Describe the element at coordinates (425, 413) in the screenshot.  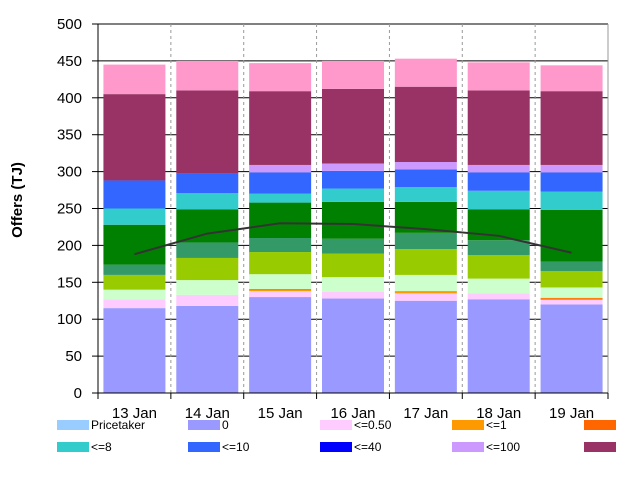
I see `x-tick-label: 17 Jan` at that location.